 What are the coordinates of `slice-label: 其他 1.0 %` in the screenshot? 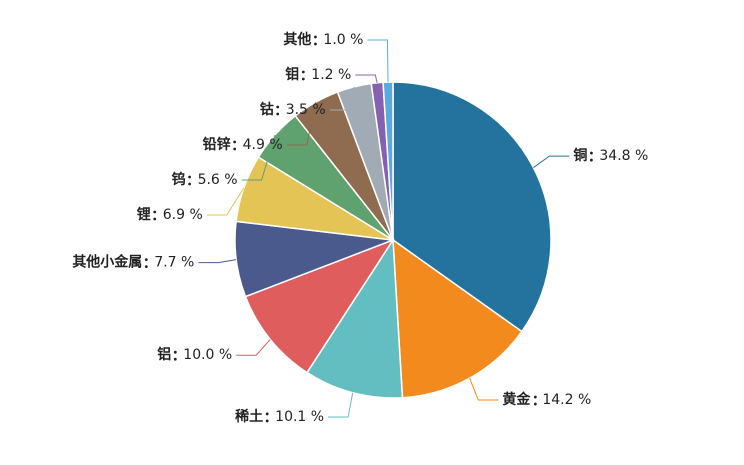 It's located at (323, 39).